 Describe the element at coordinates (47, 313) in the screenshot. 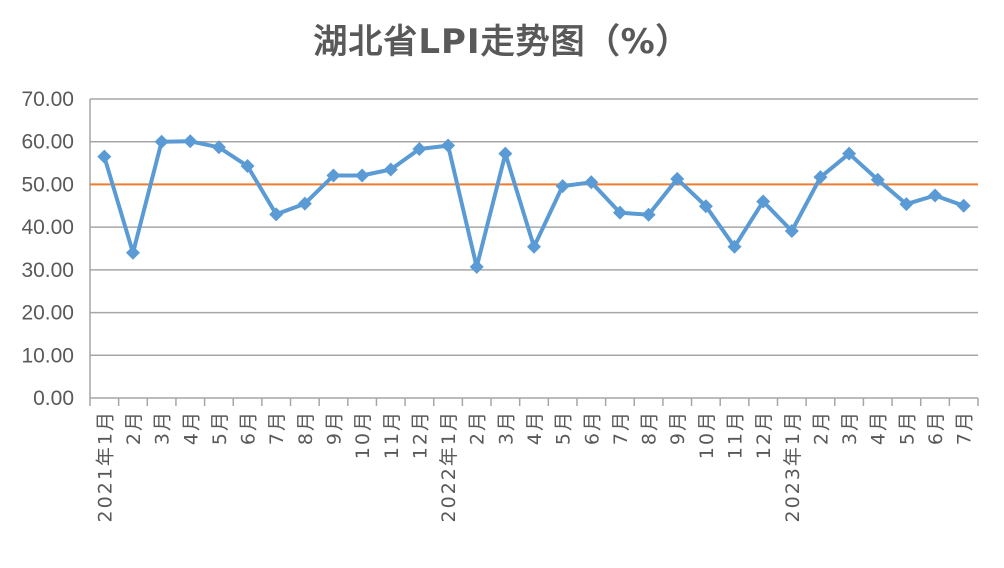

I see `y-tick-label: 20.00` at that location.